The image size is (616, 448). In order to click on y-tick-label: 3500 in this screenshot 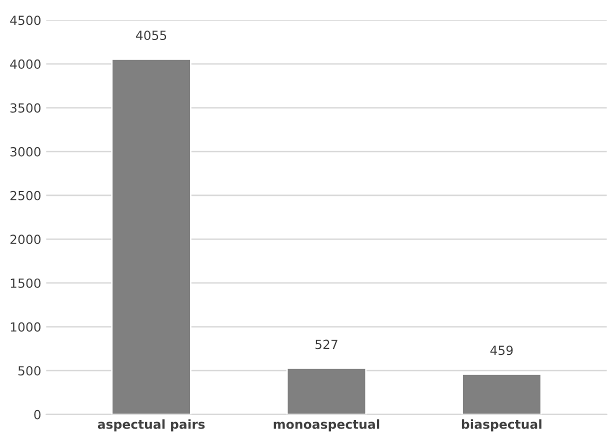, I will do `click(25, 108)`.